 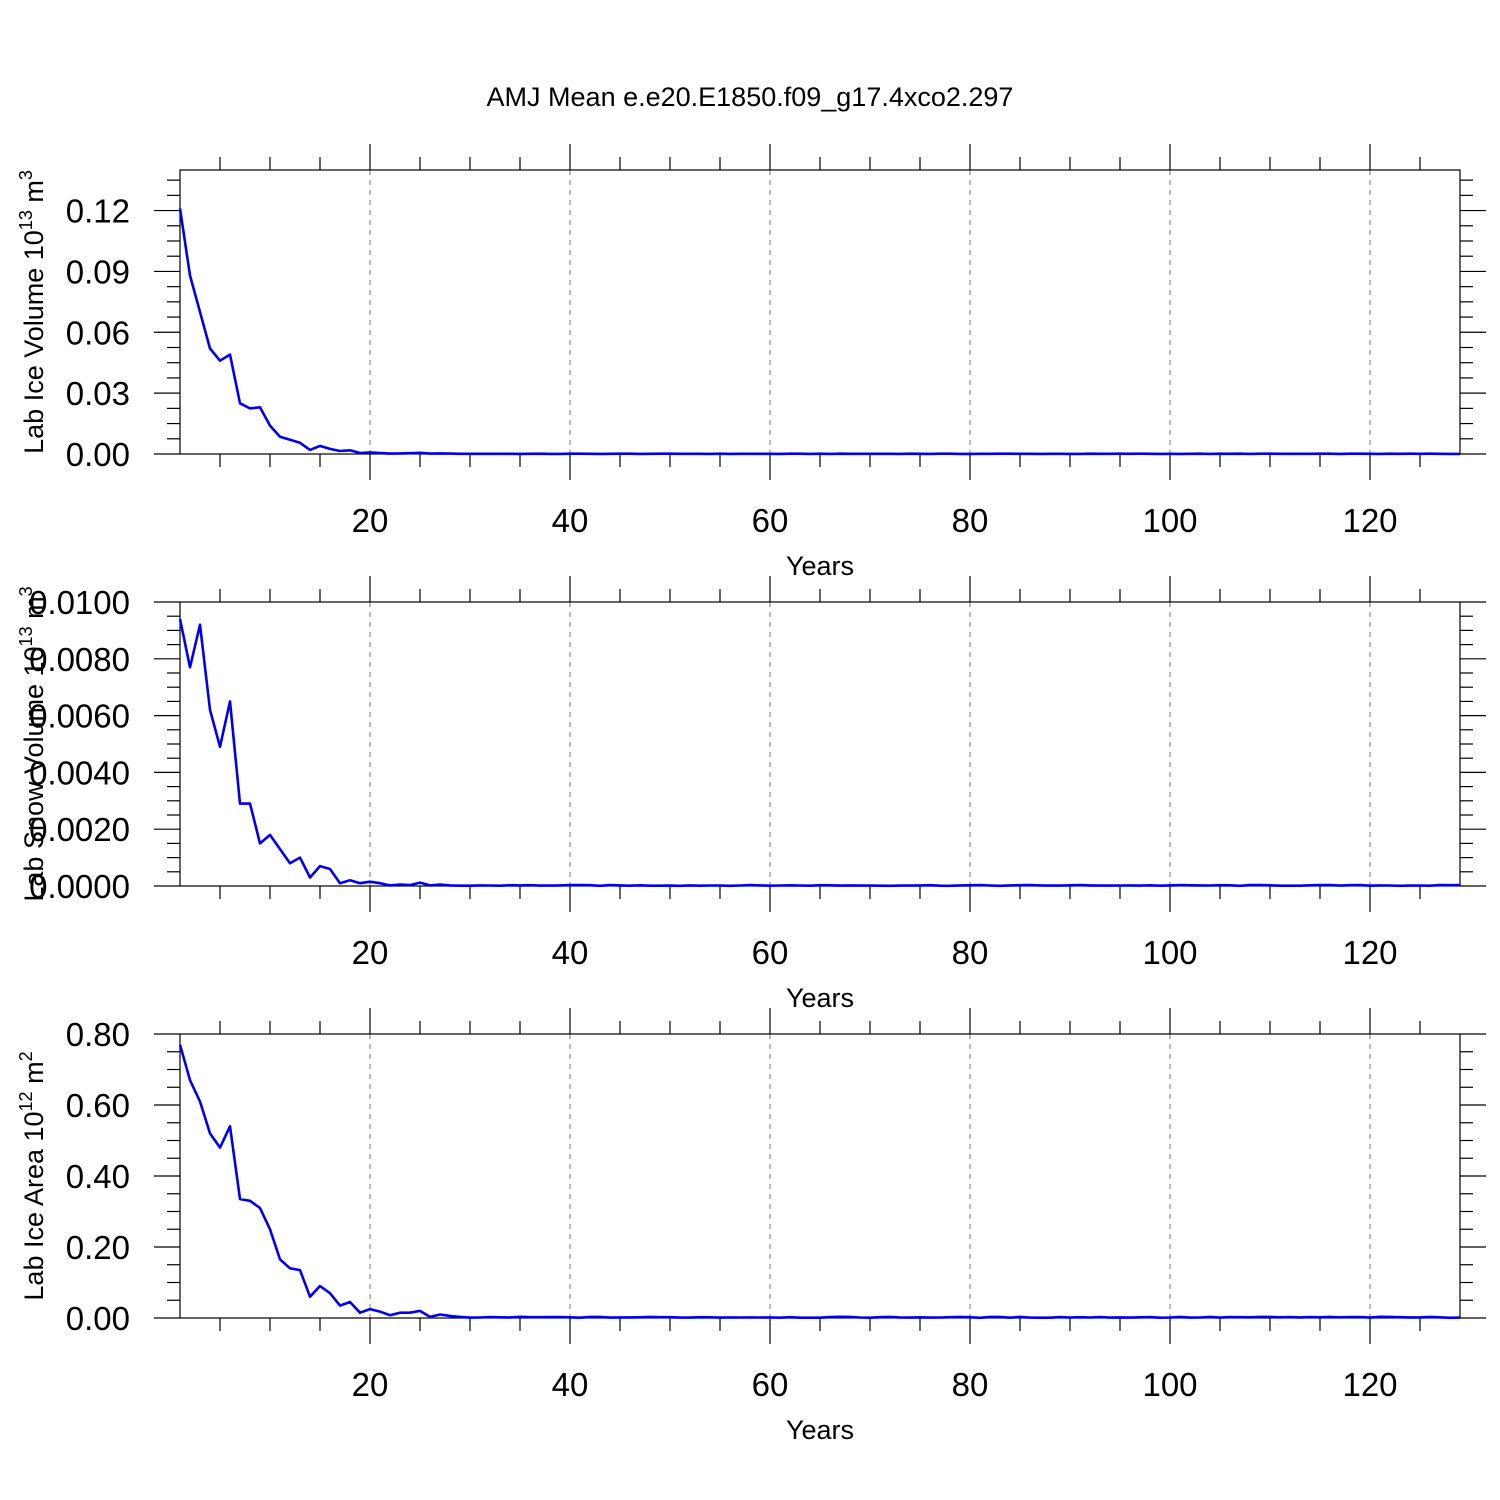 I want to click on y-tick-label: 0.09, so click(x=98, y=271).